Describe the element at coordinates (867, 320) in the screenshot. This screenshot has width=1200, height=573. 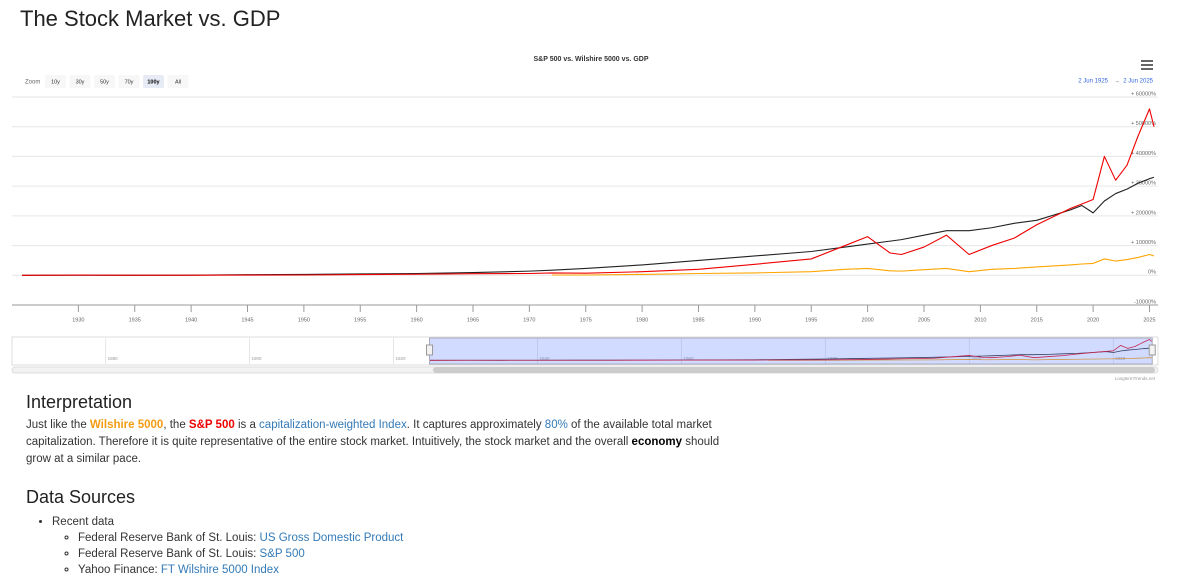
I see `x-tick-label: 2000` at that location.